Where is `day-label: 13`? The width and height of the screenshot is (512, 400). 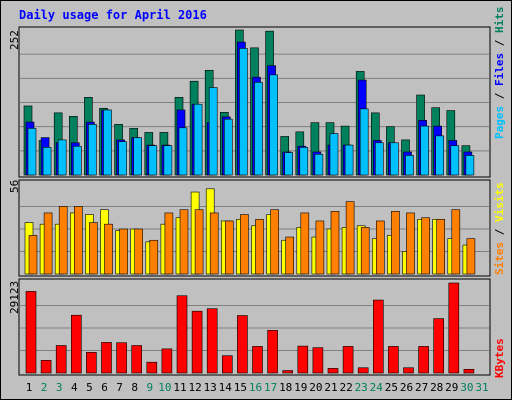 day-label: 13 is located at coordinates (210, 387).